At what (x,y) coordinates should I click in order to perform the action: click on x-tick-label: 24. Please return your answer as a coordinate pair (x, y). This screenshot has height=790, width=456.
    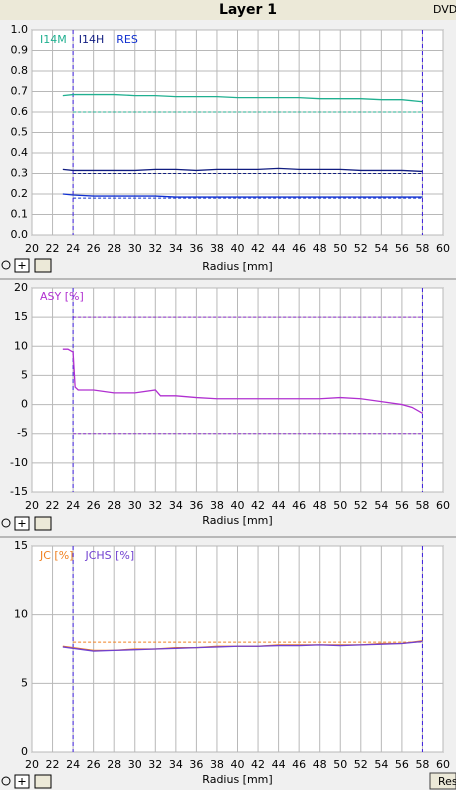
    Looking at the image, I should click on (73, 505).